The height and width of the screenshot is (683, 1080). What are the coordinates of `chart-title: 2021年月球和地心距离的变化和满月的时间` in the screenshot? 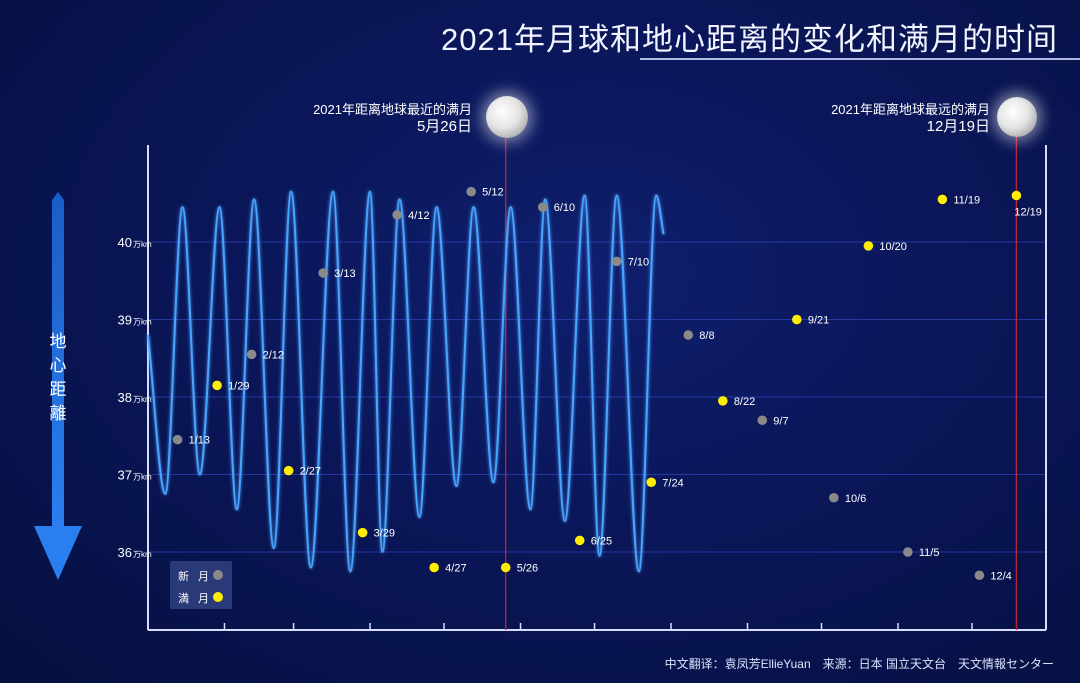 It's located at (749, 39).